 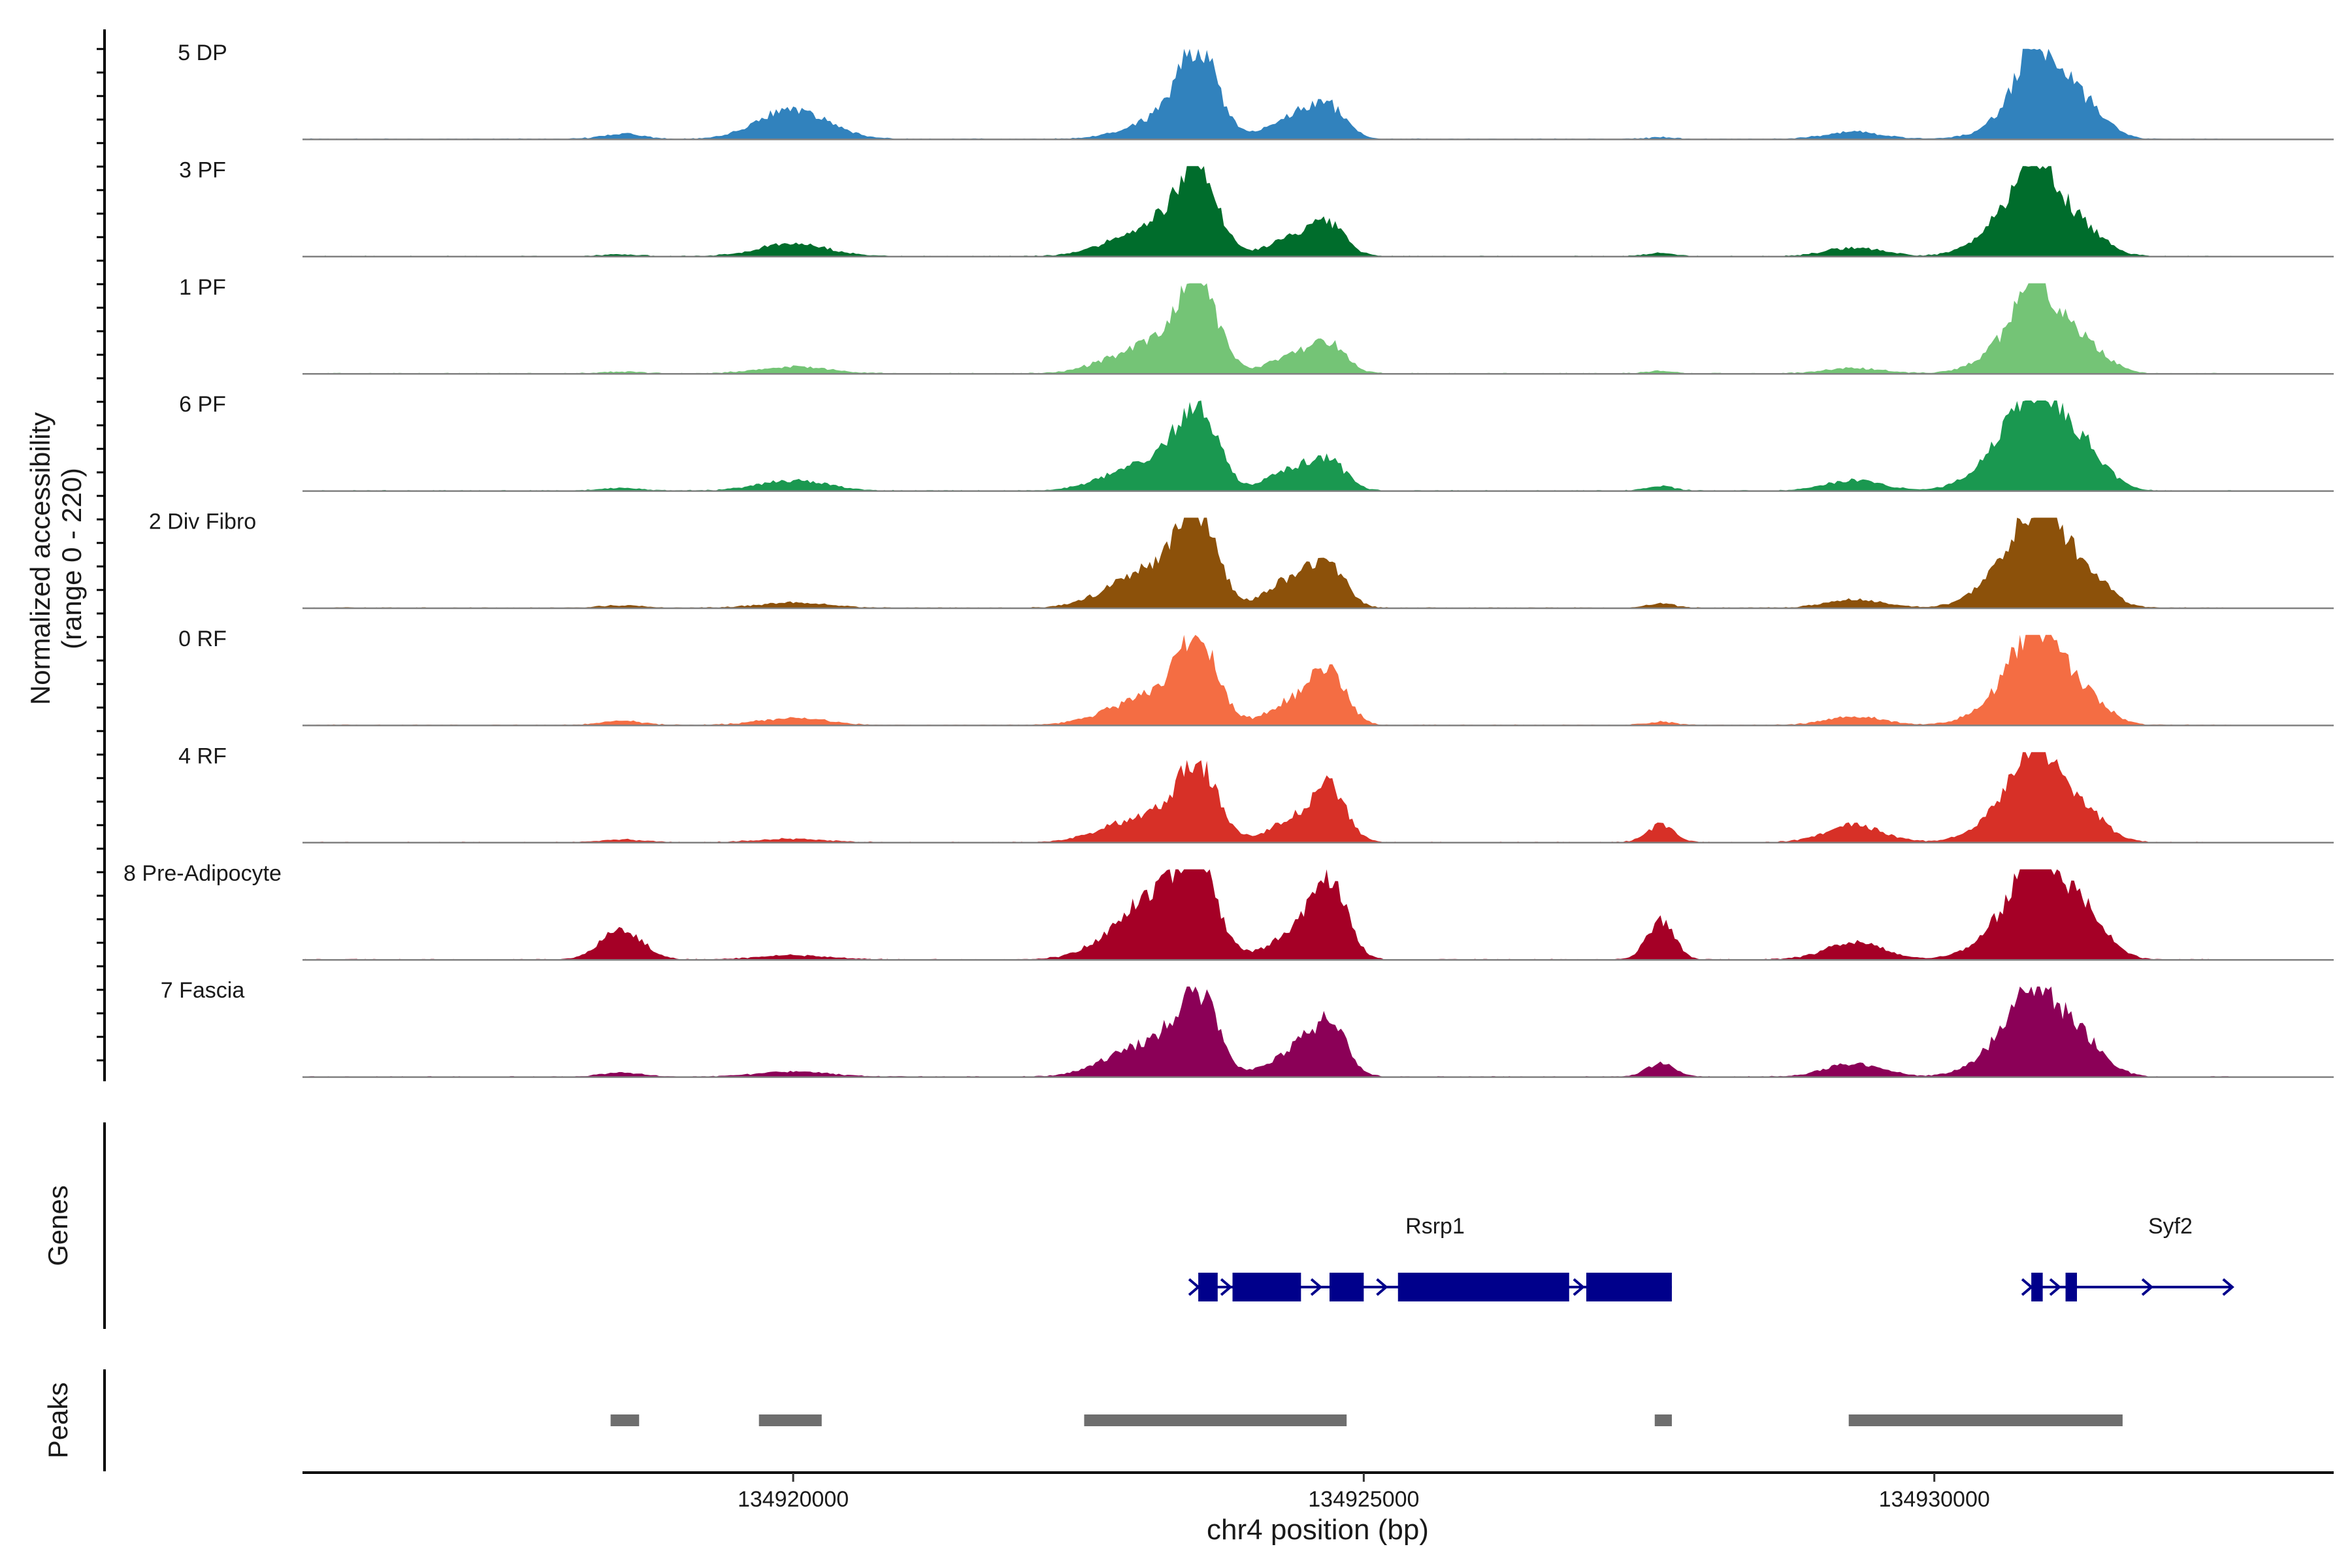 I want to click on track-3: 1 PF, so click(x=1256, y=325).